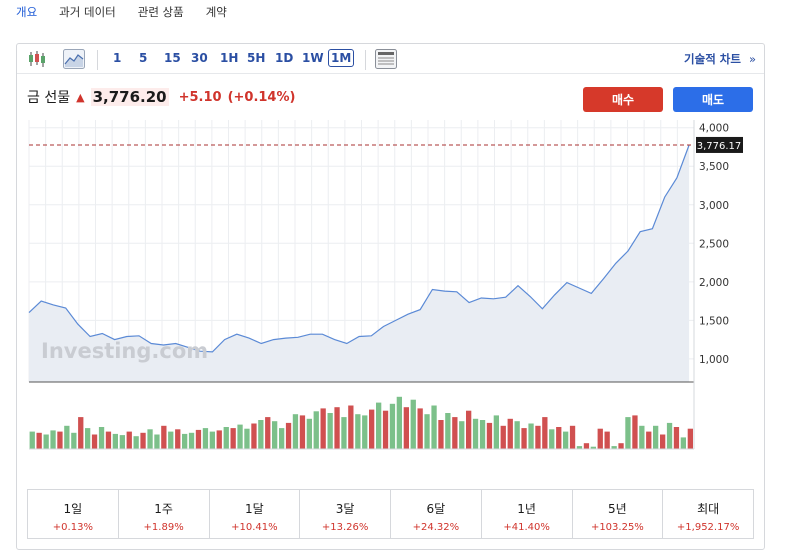 The width and height of the screenshot is (790, 556). Describe the element at coordinates (256, 58) in the screenshot. I see `timeframe-5h: 5H` at that location.